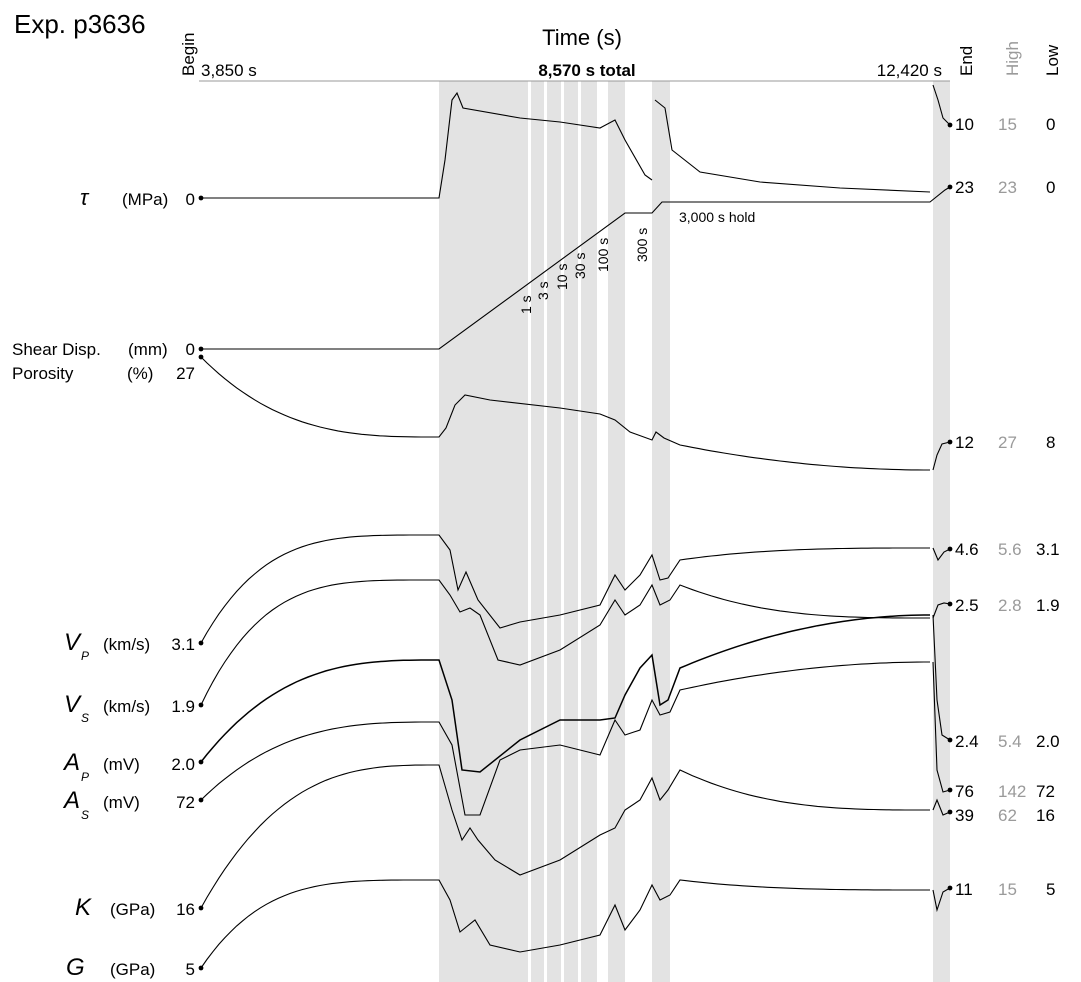 This screenshot has height=982, width=1081. Describe the element at coordinates (950, 125) in the screenshot. I see `tau-end-dot` at that location.